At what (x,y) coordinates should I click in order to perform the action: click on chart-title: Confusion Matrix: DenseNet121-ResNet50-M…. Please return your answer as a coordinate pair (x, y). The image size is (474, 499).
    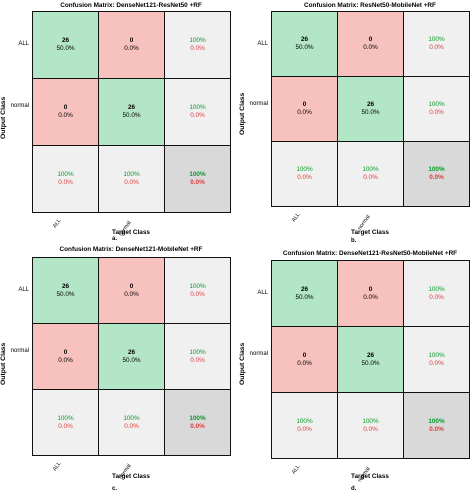
    Looking at the image, I should click on (370, 253).